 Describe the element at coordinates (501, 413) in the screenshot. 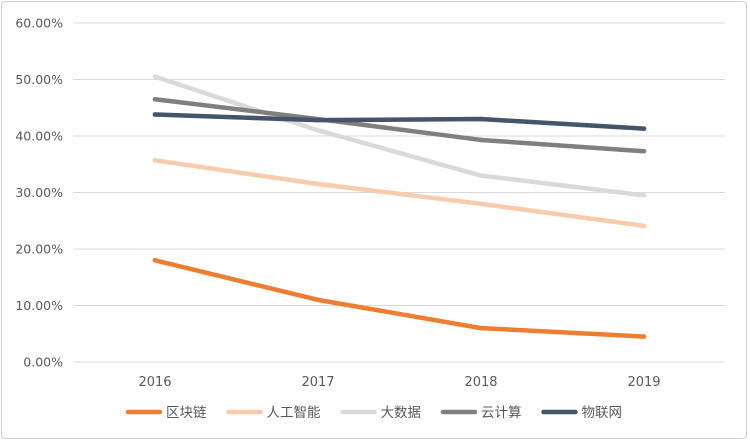

I see `legend-label: 云计算` at that location.